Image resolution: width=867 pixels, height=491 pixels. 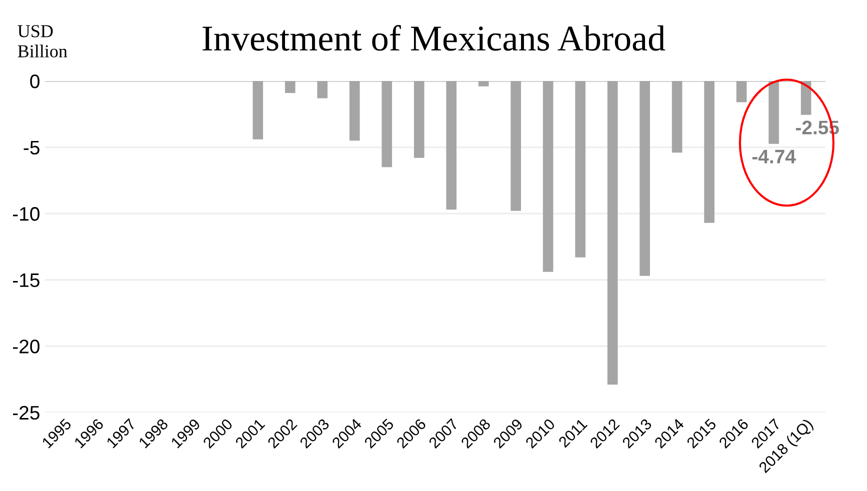 What do you see at coordinates (774, 157) in the screenshot?
I see `data-label: -4.74` at bounding box center [774, 157].